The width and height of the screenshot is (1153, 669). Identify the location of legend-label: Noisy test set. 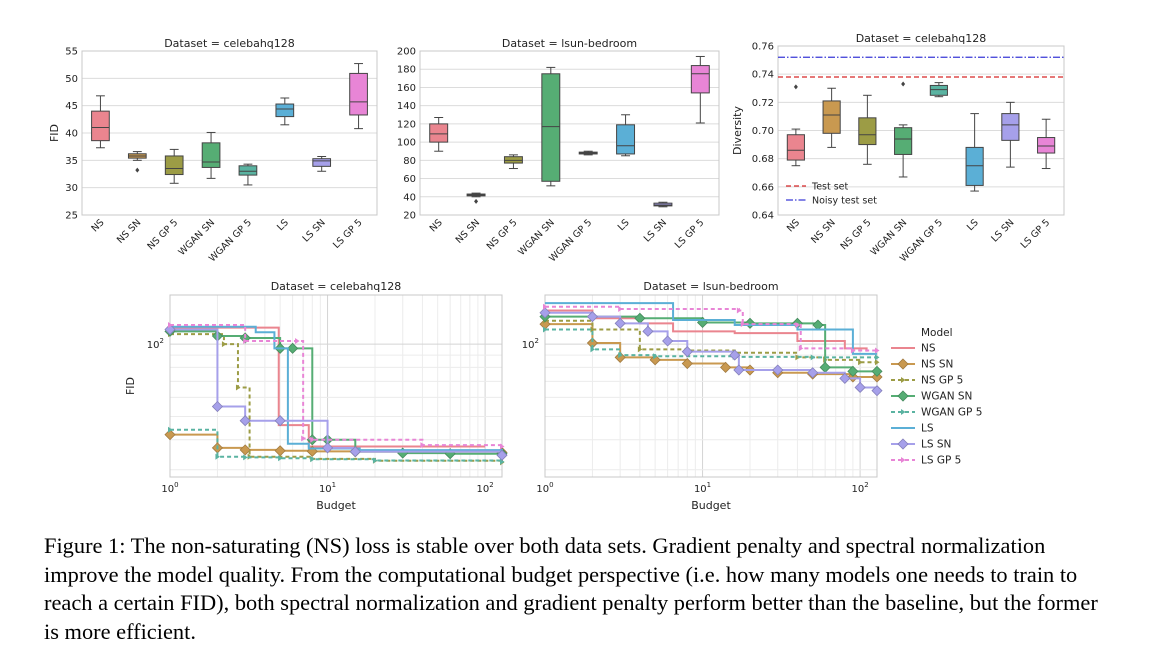
(844, 201).